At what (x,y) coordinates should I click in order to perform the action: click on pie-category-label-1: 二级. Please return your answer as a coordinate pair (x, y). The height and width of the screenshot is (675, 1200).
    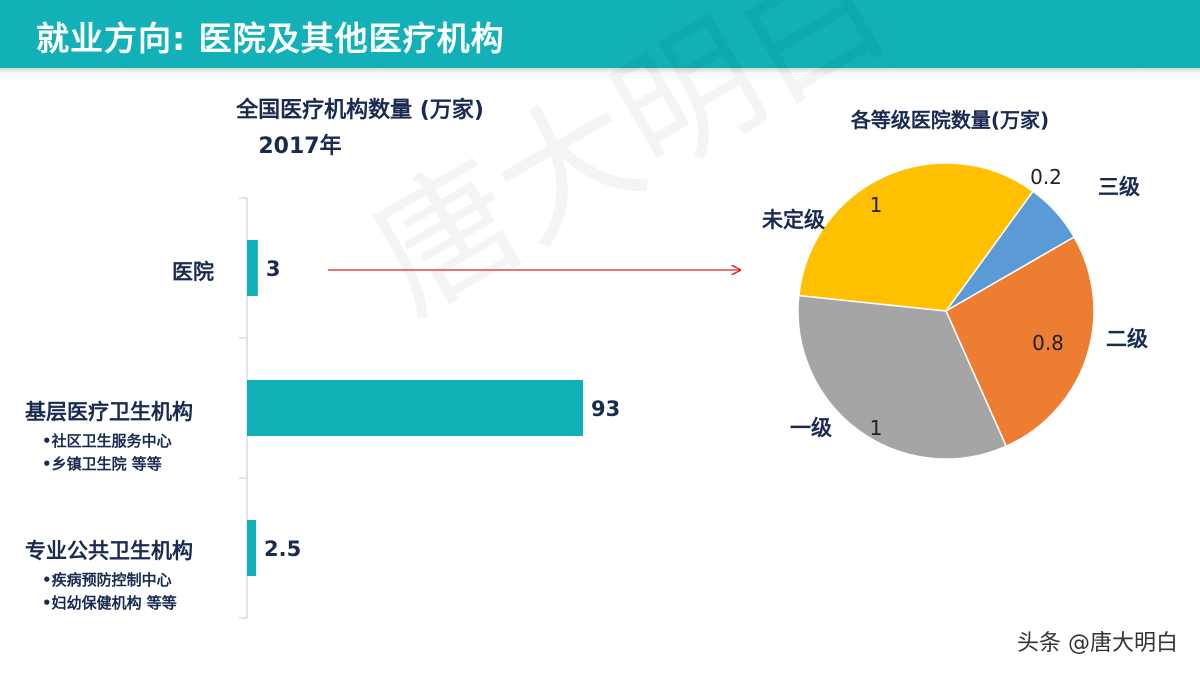
    Looking at the image, I should click on (1127, 339).